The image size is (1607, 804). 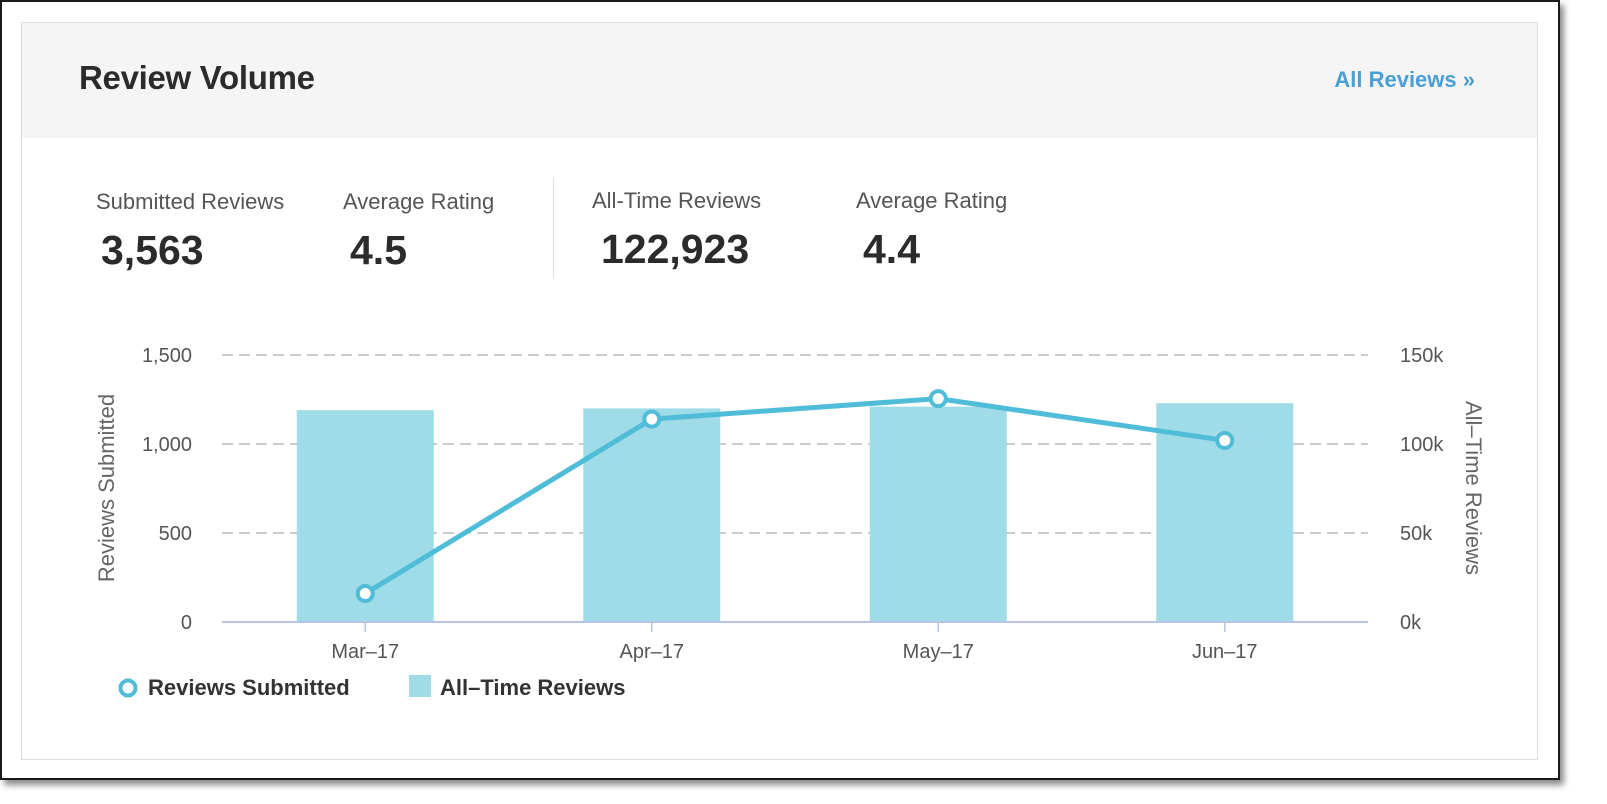 What do you see at coordinates (532, 687) in the screenshot?
I see `legend-all-time-reviews-label: All–Time Reviews` at bounding box center [532, 687].